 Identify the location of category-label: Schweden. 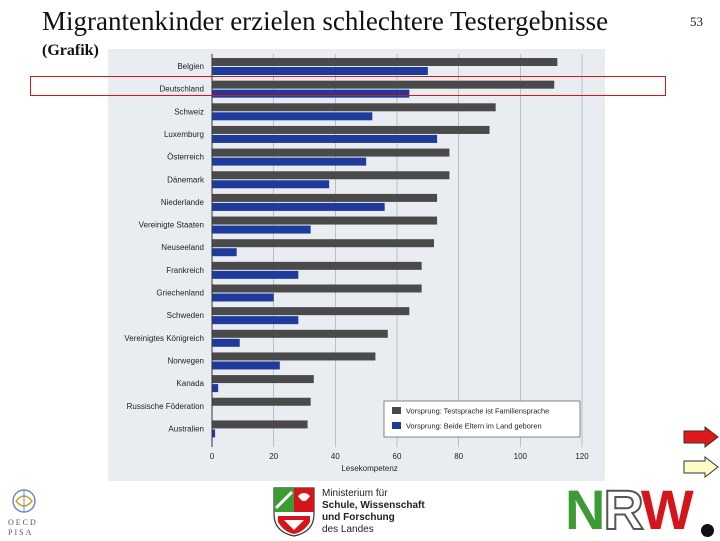
(185, 315).